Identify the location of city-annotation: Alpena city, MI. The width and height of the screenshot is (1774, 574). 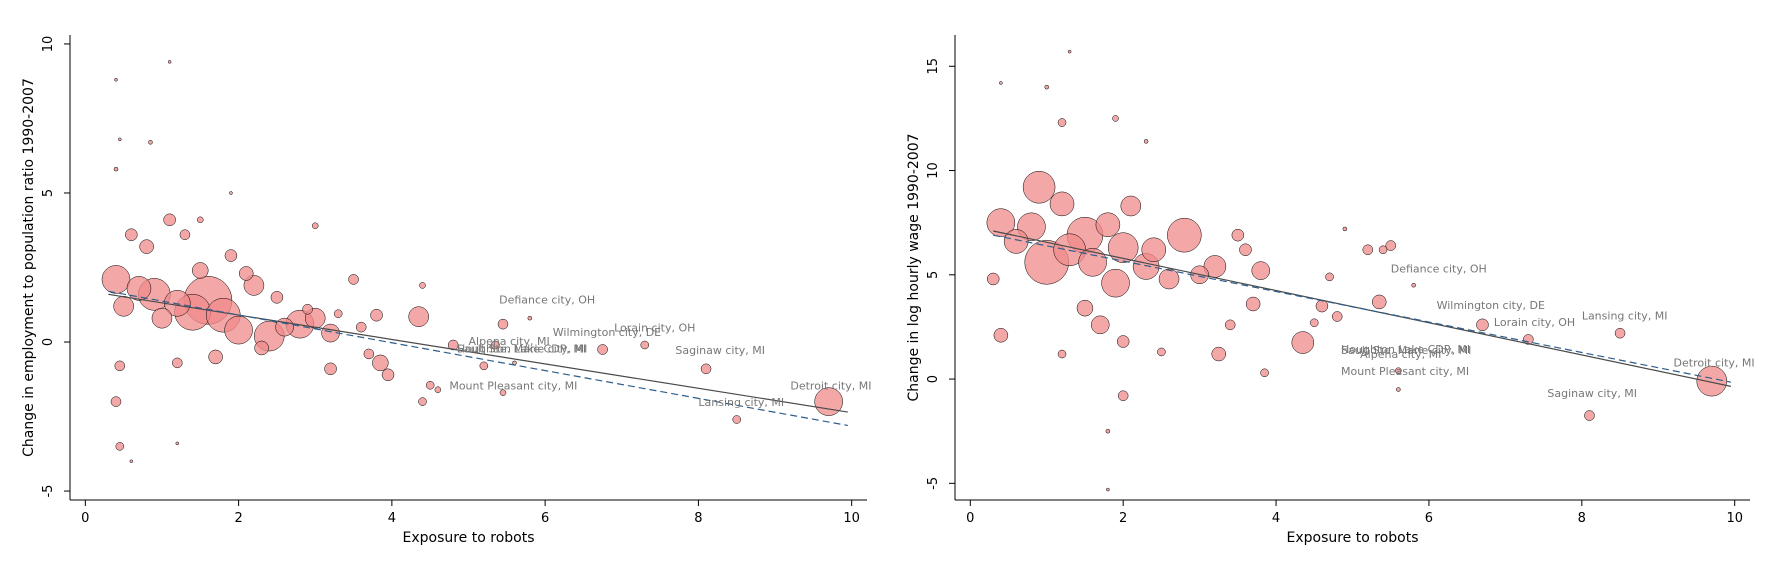
(1400, 354).